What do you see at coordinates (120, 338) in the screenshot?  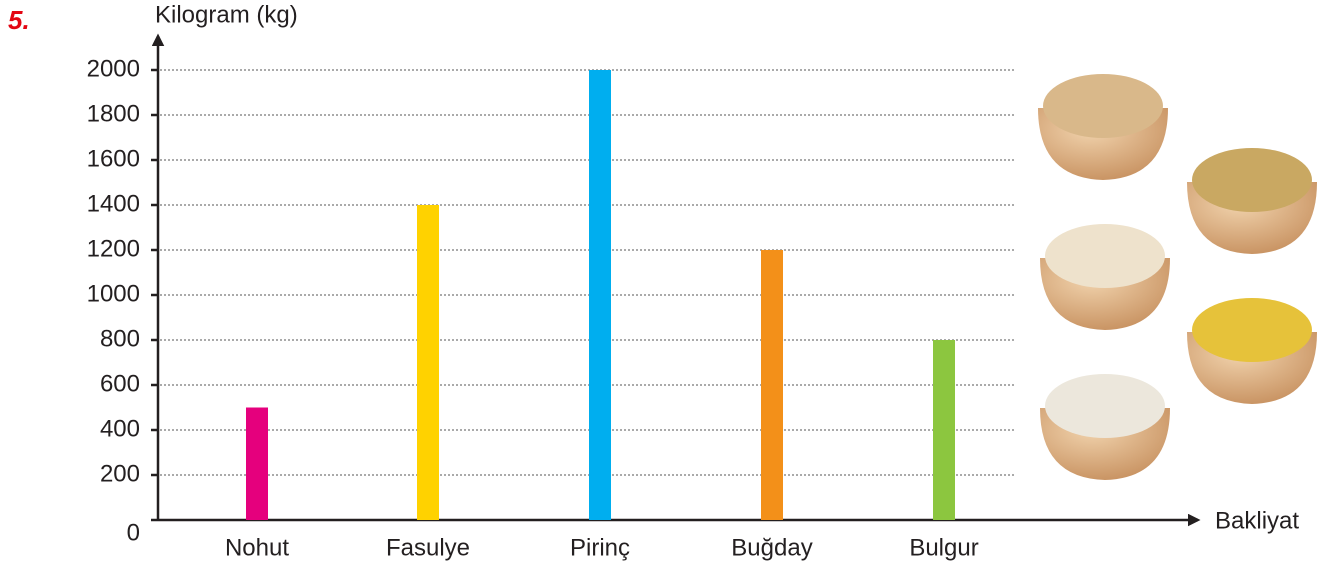 I see `y-tick-label: 800` at bounding box center [120, 338].